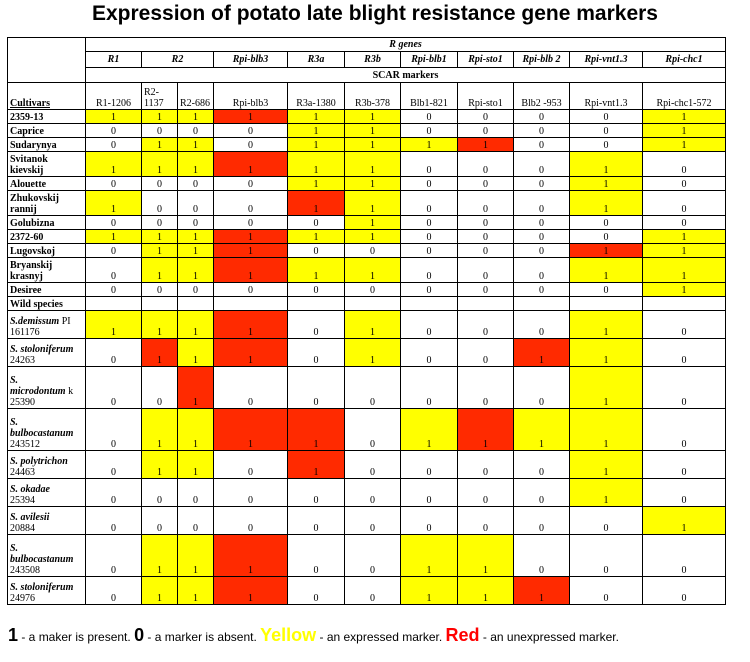  What do you see at coordinates (684, 96) in the screenshot?
I see `marker-header: Rpi-chc1-572` at bounding box center [684, 96].